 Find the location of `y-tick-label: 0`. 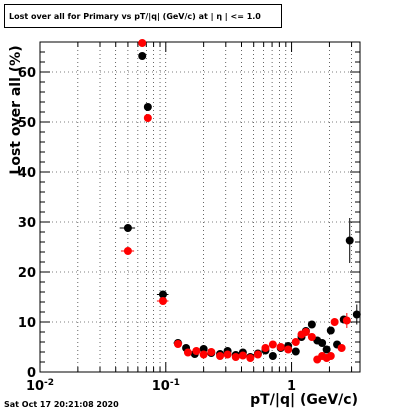

y-tick-label: 0 is located at coordinates (31, 373).